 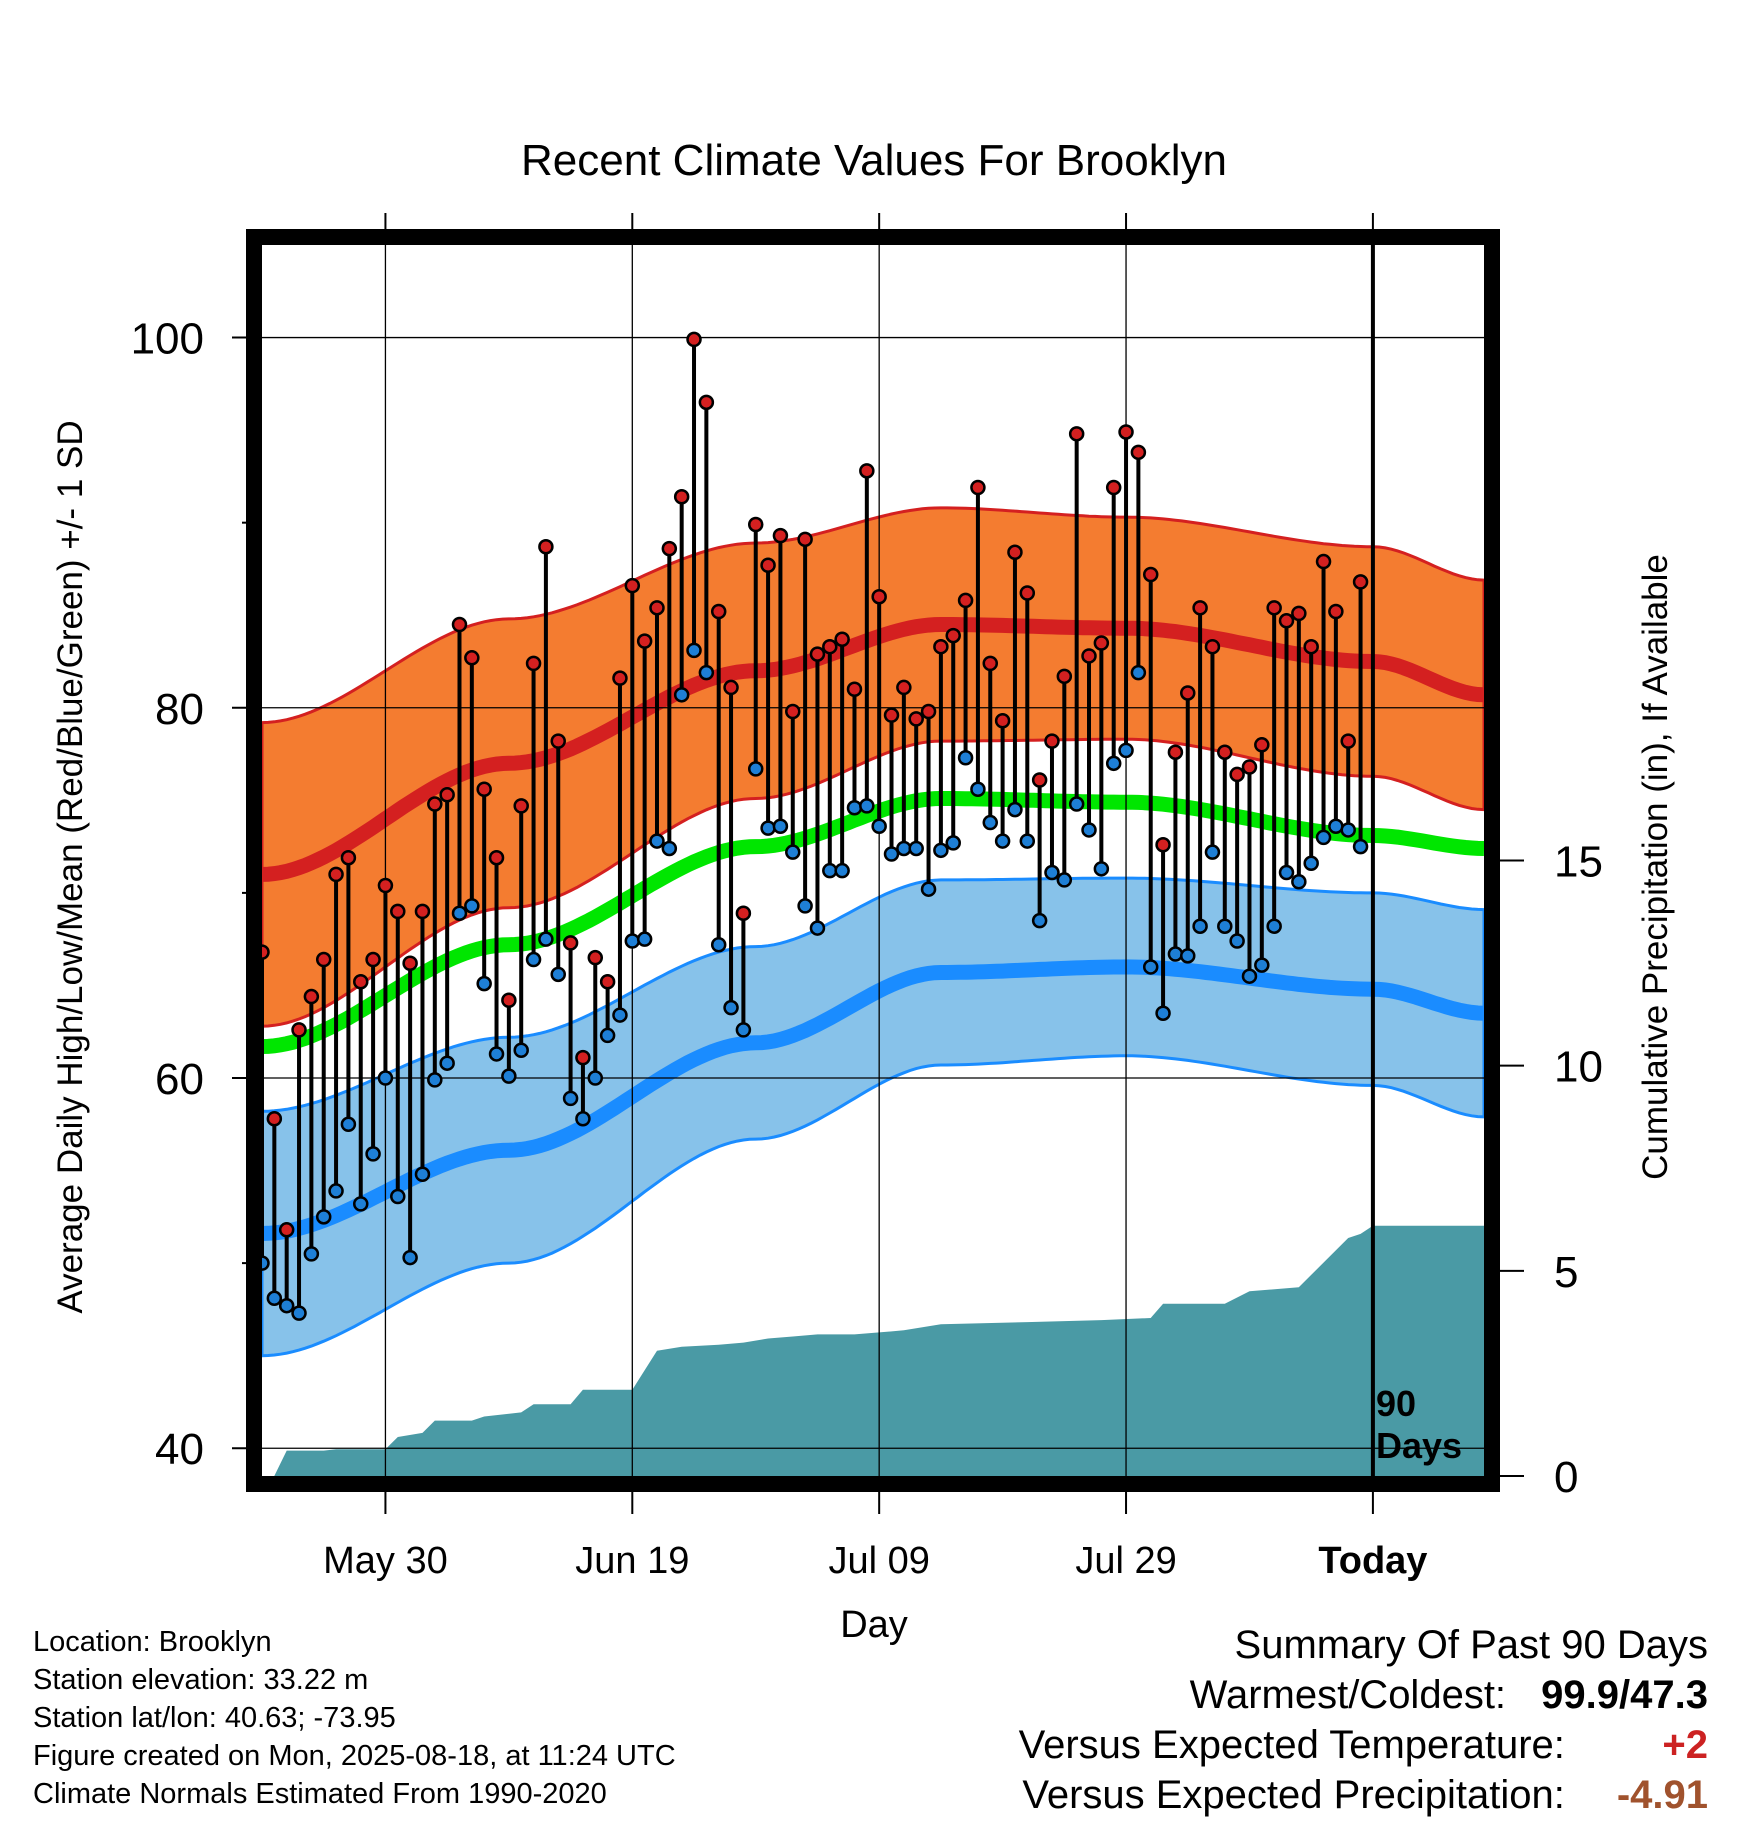 What do you see at coordinates (873, 749) in the screenshot?
I see `high-normal-line` at bounding box center [873, 749].